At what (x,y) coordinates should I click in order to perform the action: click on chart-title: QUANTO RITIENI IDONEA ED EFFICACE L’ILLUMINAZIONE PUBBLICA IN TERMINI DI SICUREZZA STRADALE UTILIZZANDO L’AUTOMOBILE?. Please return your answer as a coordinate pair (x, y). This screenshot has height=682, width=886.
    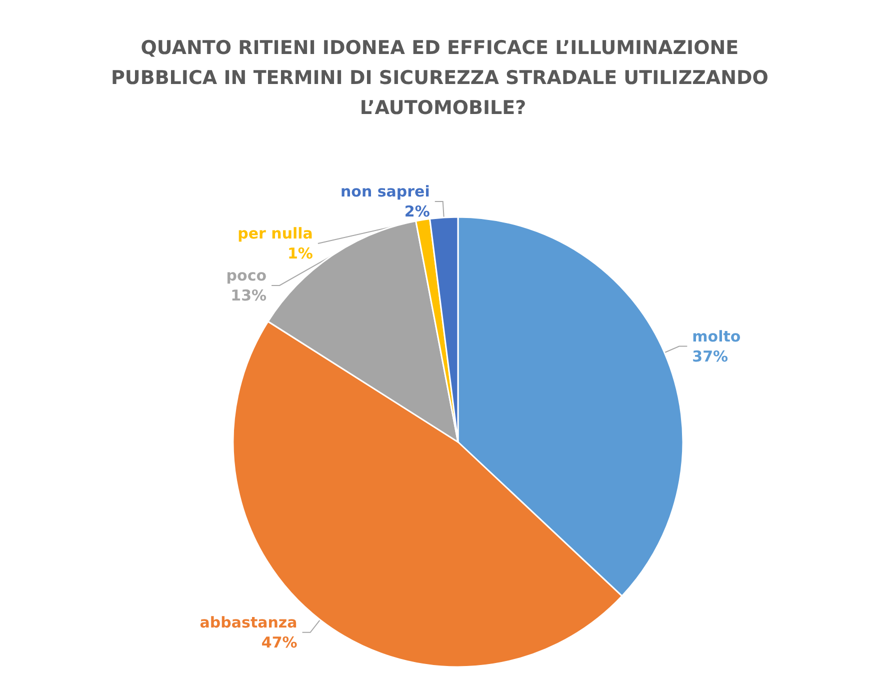
    Looking at the image, I should click on (443, 78).